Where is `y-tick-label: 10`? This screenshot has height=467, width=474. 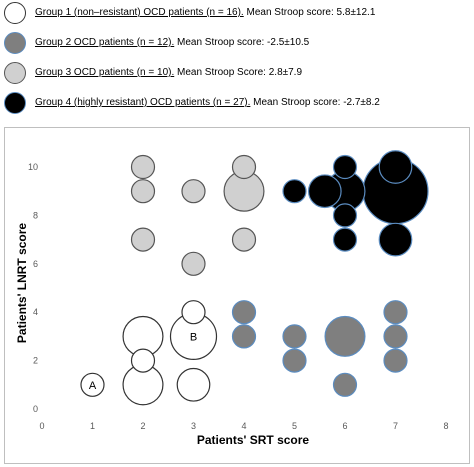 y-tick-label: 10 is located at coordinates (33, 167).